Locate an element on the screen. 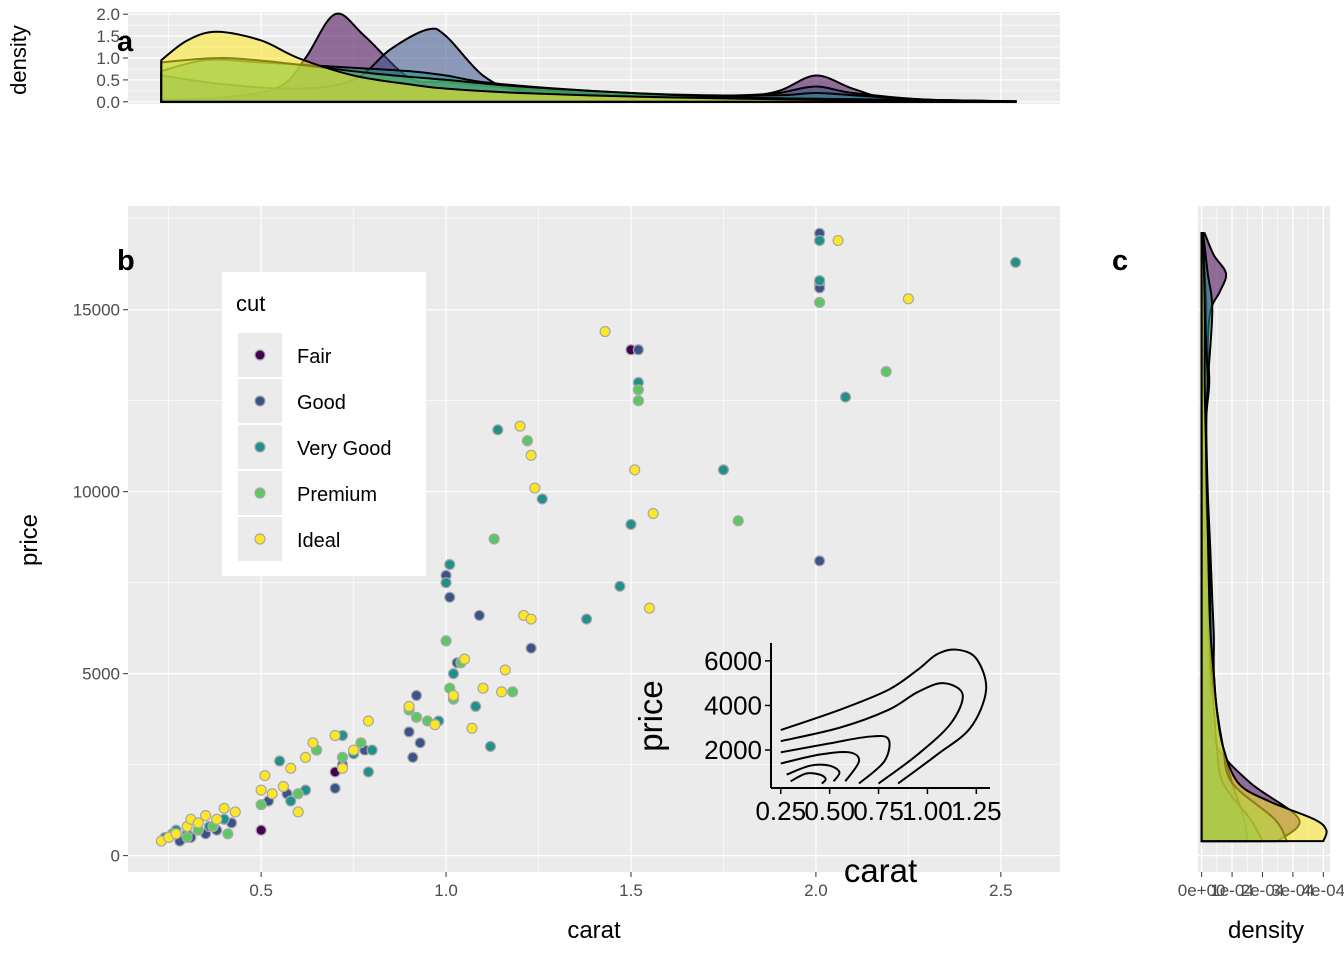 This screenshot has height=960, width=1344. panel-a-ytick-label: 0.5 is located at coordinates (108, 80).